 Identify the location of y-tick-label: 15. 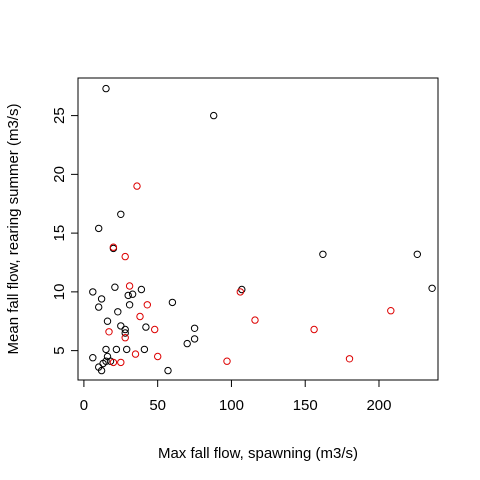
(59, 233).